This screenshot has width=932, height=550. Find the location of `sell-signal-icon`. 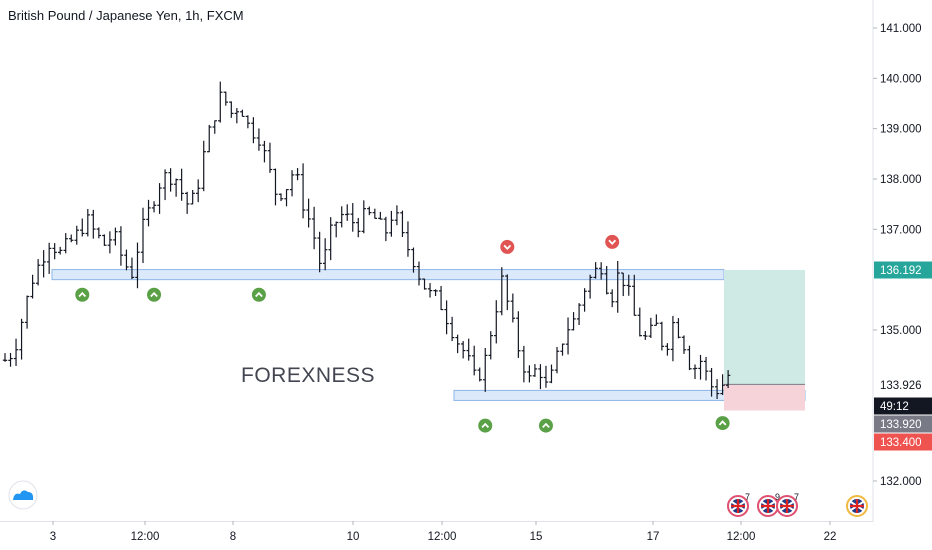

sell-signal-icon is located at coordinates (612, 241).